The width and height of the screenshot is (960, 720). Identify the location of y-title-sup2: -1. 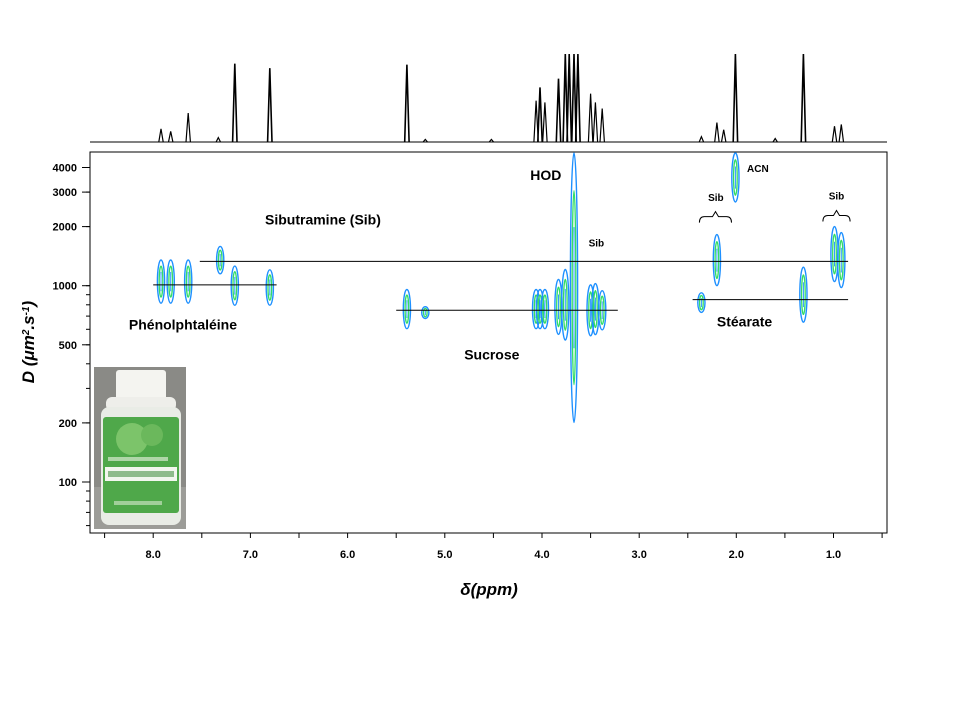
(26, 310).